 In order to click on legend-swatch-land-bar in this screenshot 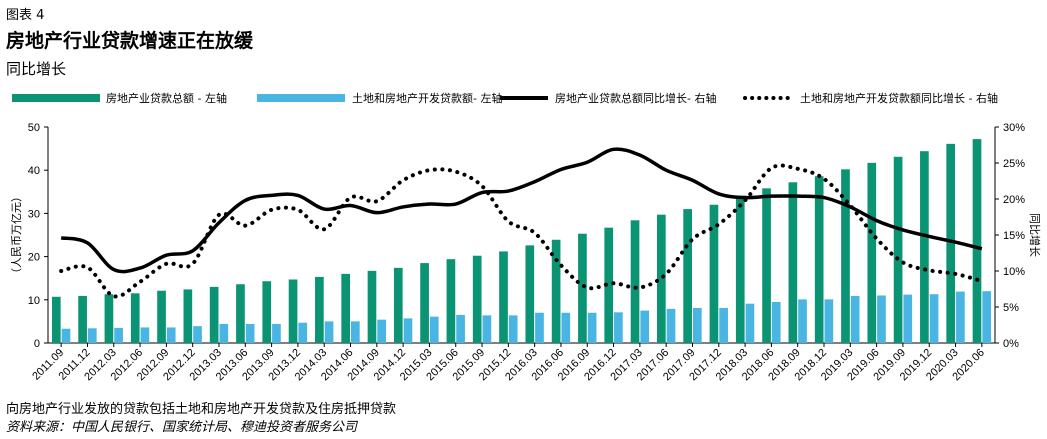, I will do `click(301, 98)`.